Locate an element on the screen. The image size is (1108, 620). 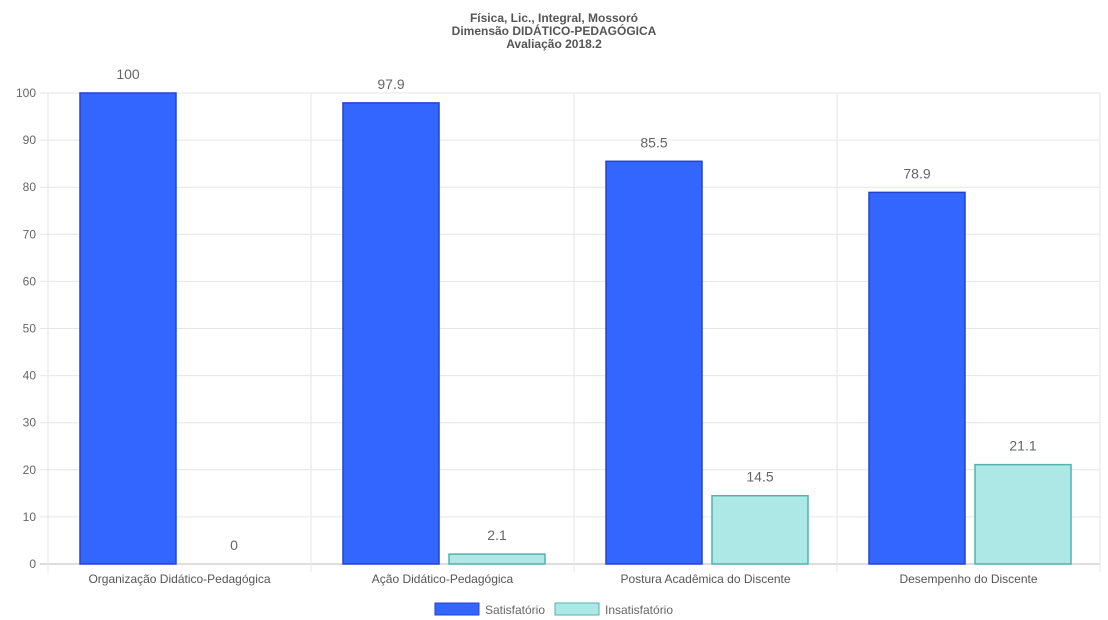
legend: Satisfatório Insatisfatório is located at coordinates (553, 609).